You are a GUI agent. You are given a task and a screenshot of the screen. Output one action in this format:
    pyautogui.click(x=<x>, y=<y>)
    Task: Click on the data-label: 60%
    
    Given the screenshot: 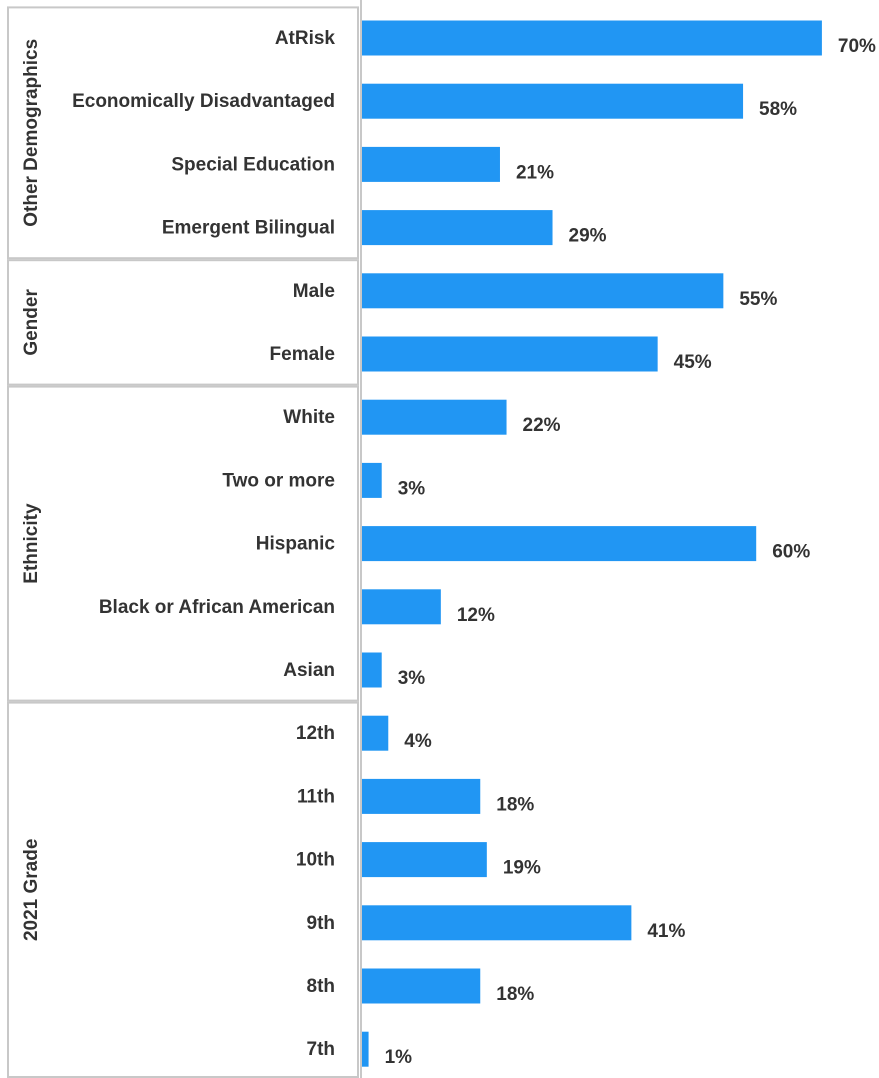 What is the action you would take?
    pyautogui.click(x=791, y=552)
    